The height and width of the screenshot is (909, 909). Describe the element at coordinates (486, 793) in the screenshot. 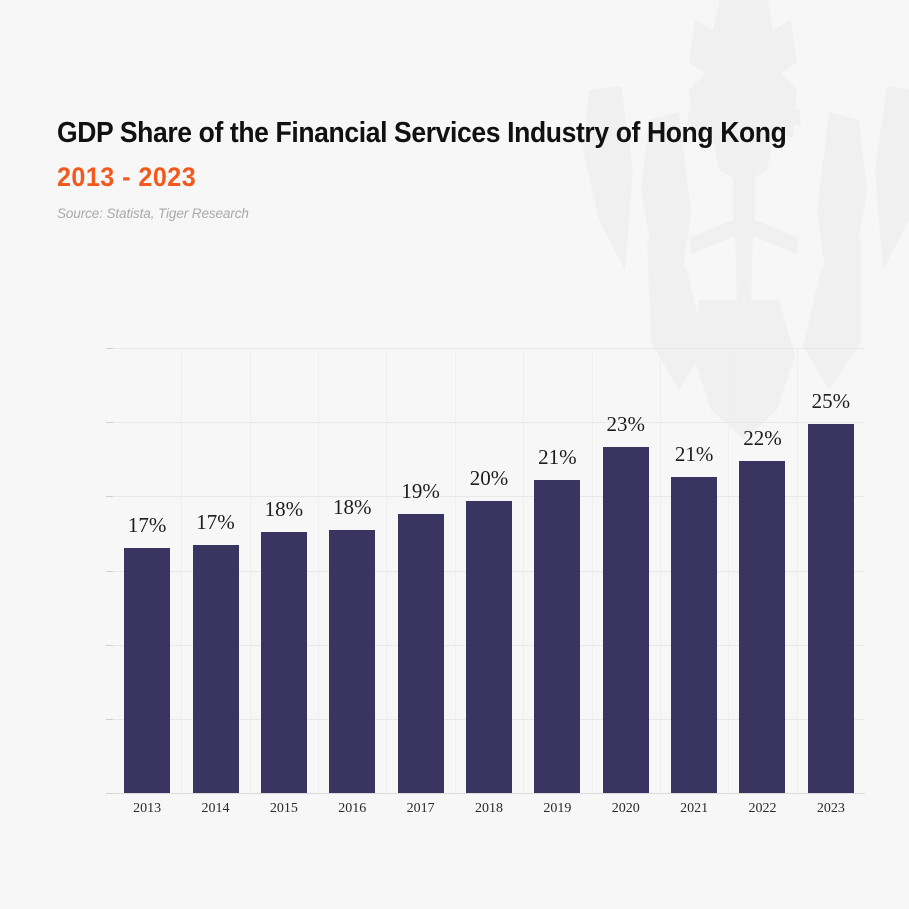

I see `x-axis-baseline` at that location.